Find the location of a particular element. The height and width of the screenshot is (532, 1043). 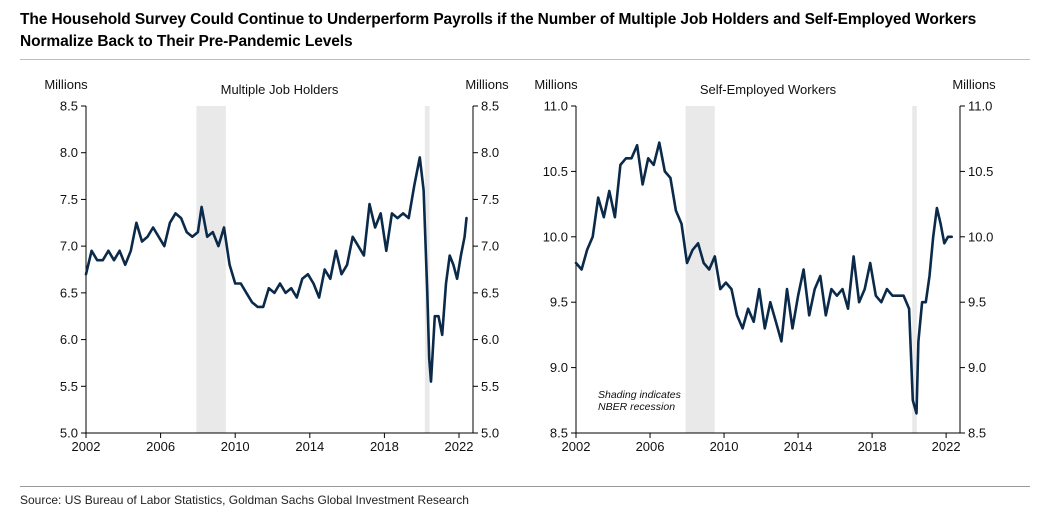

panel-title: Multiple Job Holders is located at coordinates (280, 89).